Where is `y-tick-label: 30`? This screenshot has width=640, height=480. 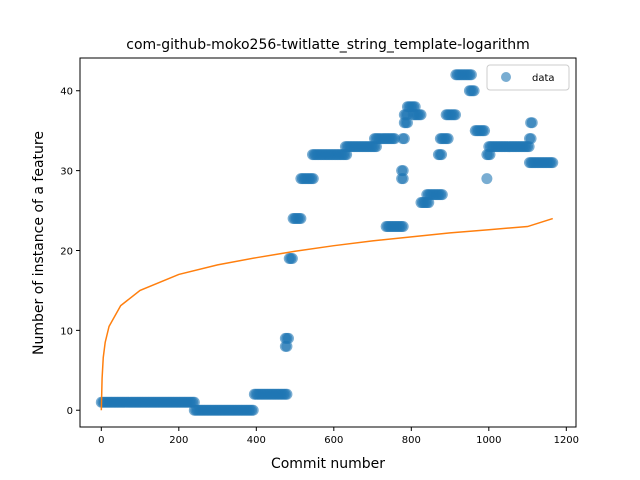
y-tick-label: 30 is located at coordinates (66, 172).